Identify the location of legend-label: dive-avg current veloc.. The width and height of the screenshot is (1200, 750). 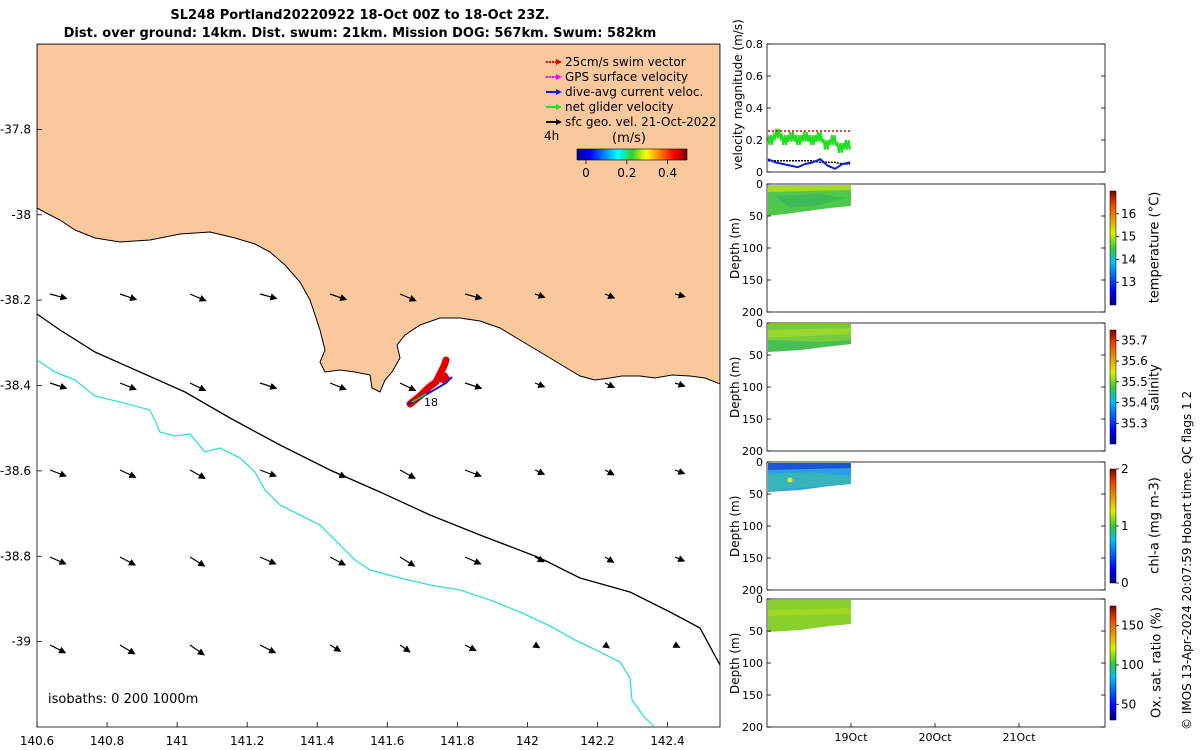
(634, 92).